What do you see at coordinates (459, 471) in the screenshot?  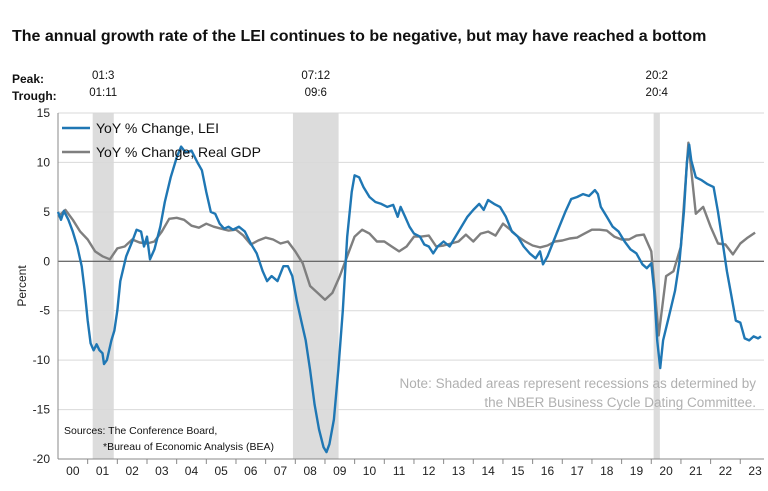 I see `x-tick-label: 13` at bounding box center [459, 471].